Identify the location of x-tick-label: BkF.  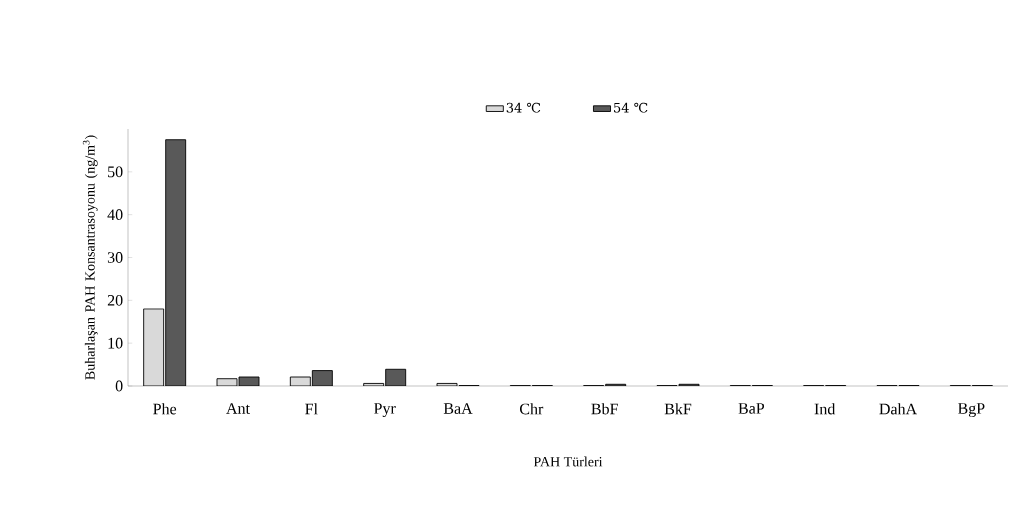
(678, 409).